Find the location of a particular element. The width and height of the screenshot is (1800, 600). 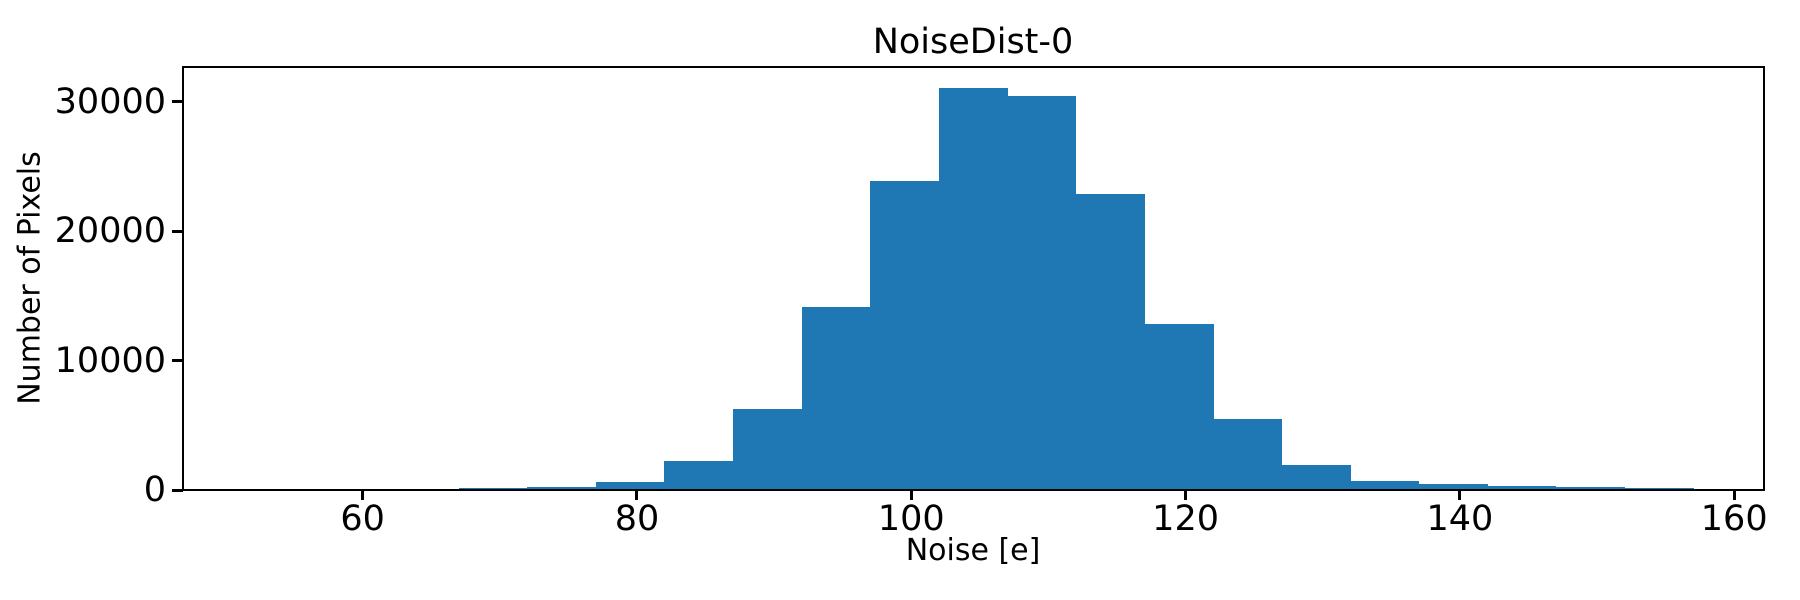

x-axis-label: Noise [e] is located at coordinates (973, 550).